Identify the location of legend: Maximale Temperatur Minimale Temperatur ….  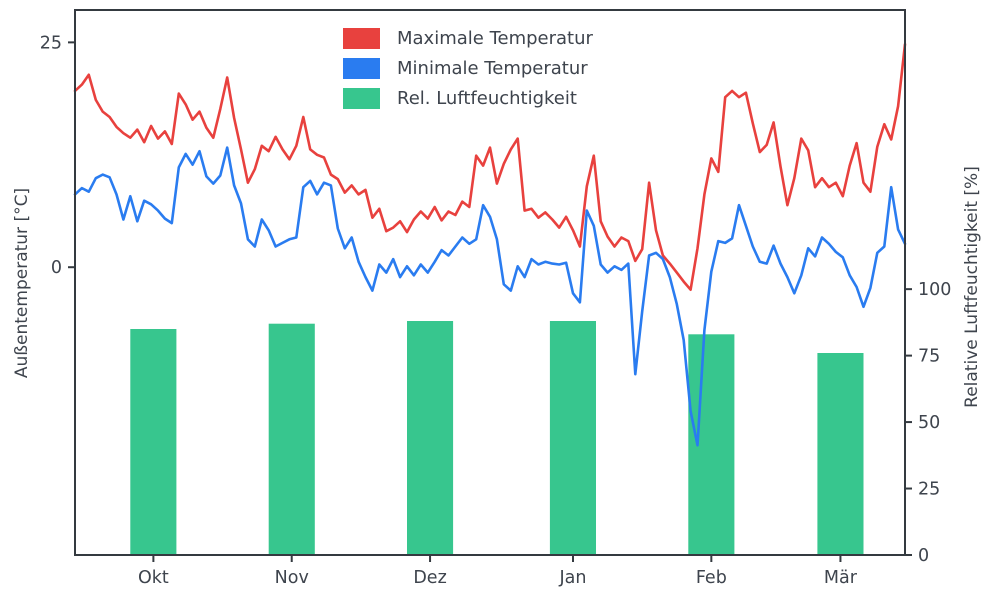
(468, 68).